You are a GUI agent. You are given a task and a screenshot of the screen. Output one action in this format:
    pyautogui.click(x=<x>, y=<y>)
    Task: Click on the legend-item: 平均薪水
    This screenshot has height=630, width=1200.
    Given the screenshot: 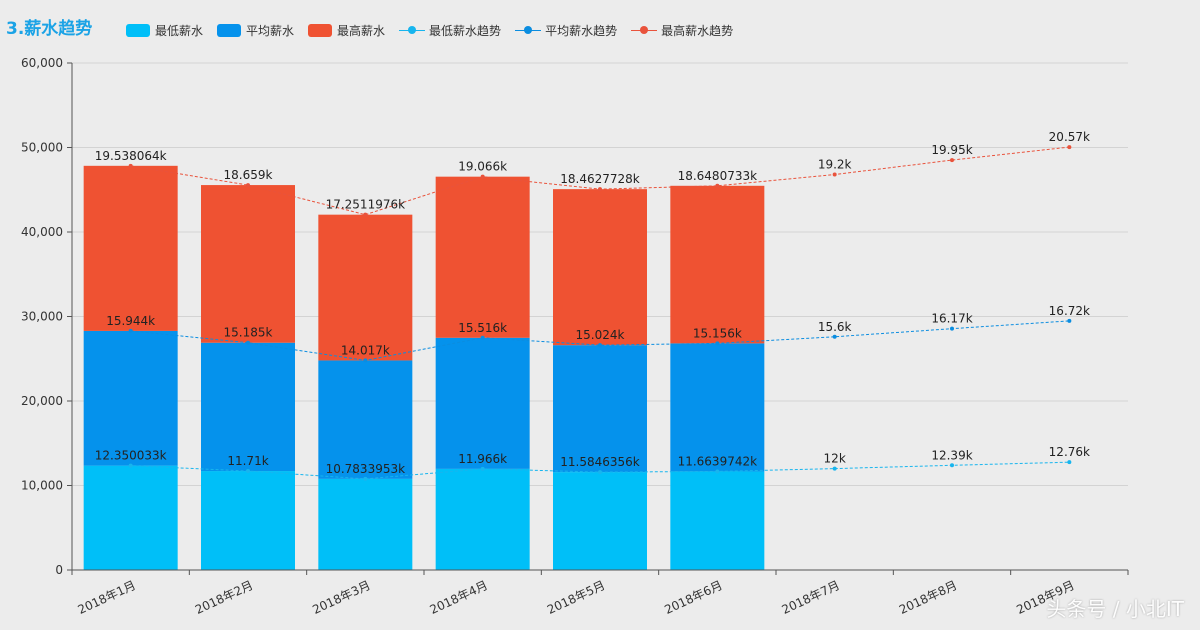 What is the action you would take?
    pyautogui.click(x=255, y=30)
    